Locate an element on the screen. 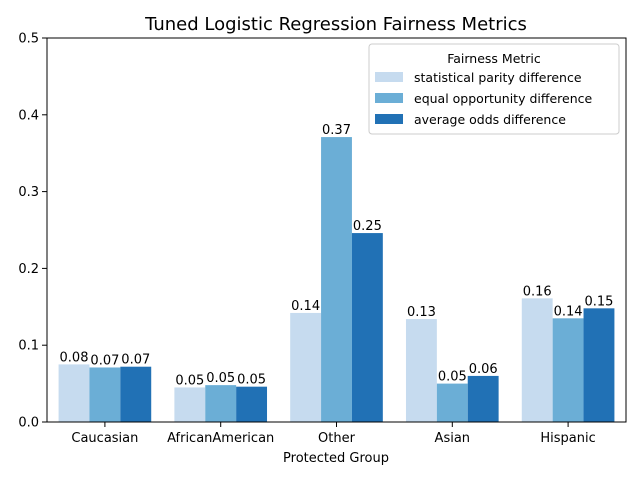 The width and height of the screenshot is (640, 480). y-tick-label: 0.3 is located at coordinates (28, 192).